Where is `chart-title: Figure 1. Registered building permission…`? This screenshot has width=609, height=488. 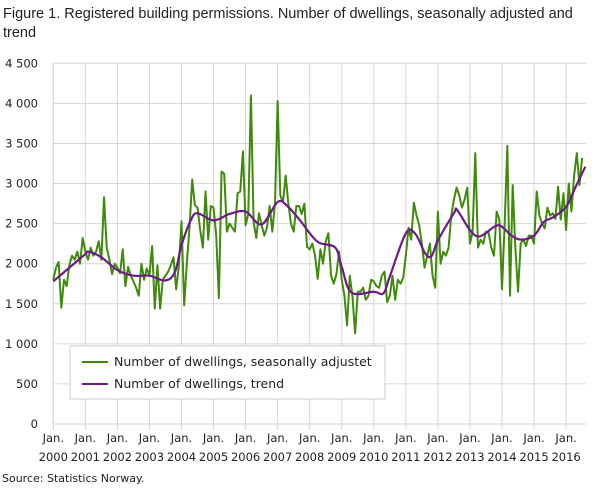
chart-title: Figure 1. Registered building permission… is located at coordinates (288, 23).